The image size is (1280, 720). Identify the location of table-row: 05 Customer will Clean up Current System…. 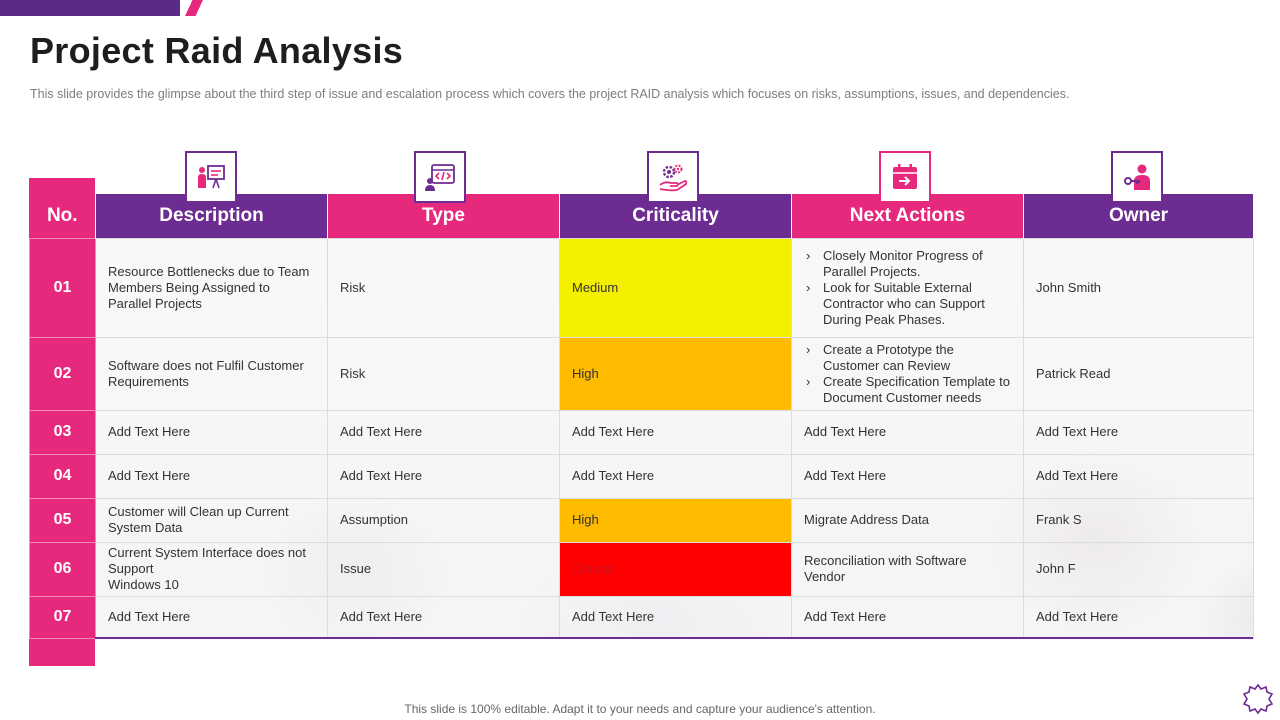
(641, 520).